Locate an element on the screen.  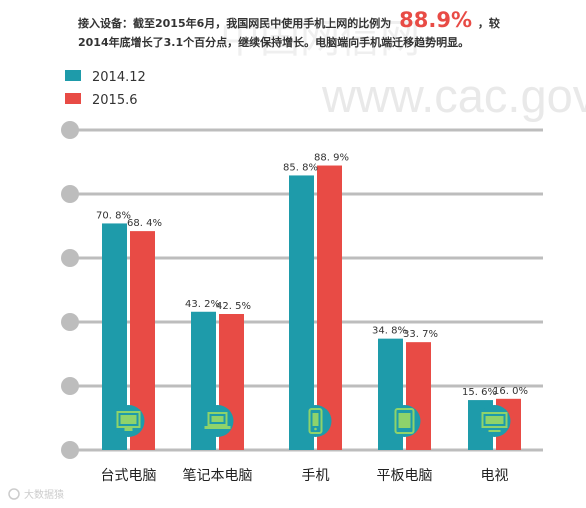
tv-icon is located at coordinates (494, 420).